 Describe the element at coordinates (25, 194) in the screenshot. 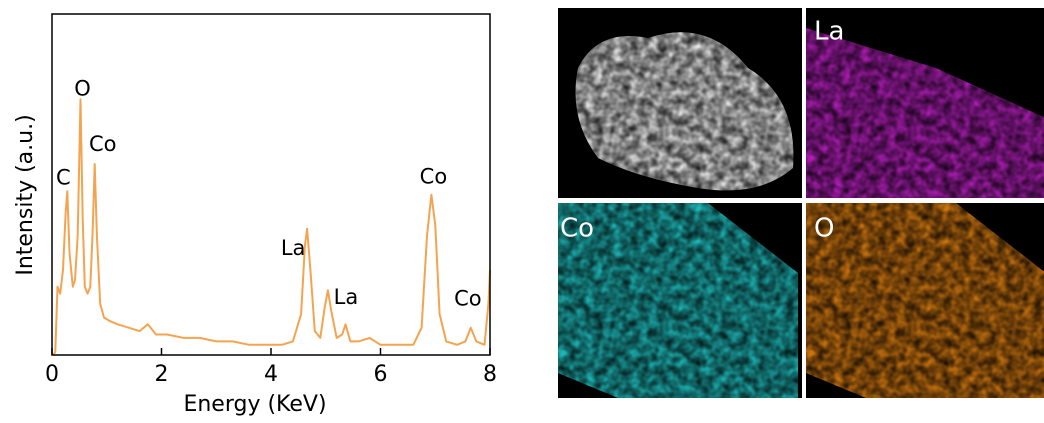

I see `y-axis-label: Intensity (a.u.)` at that location.